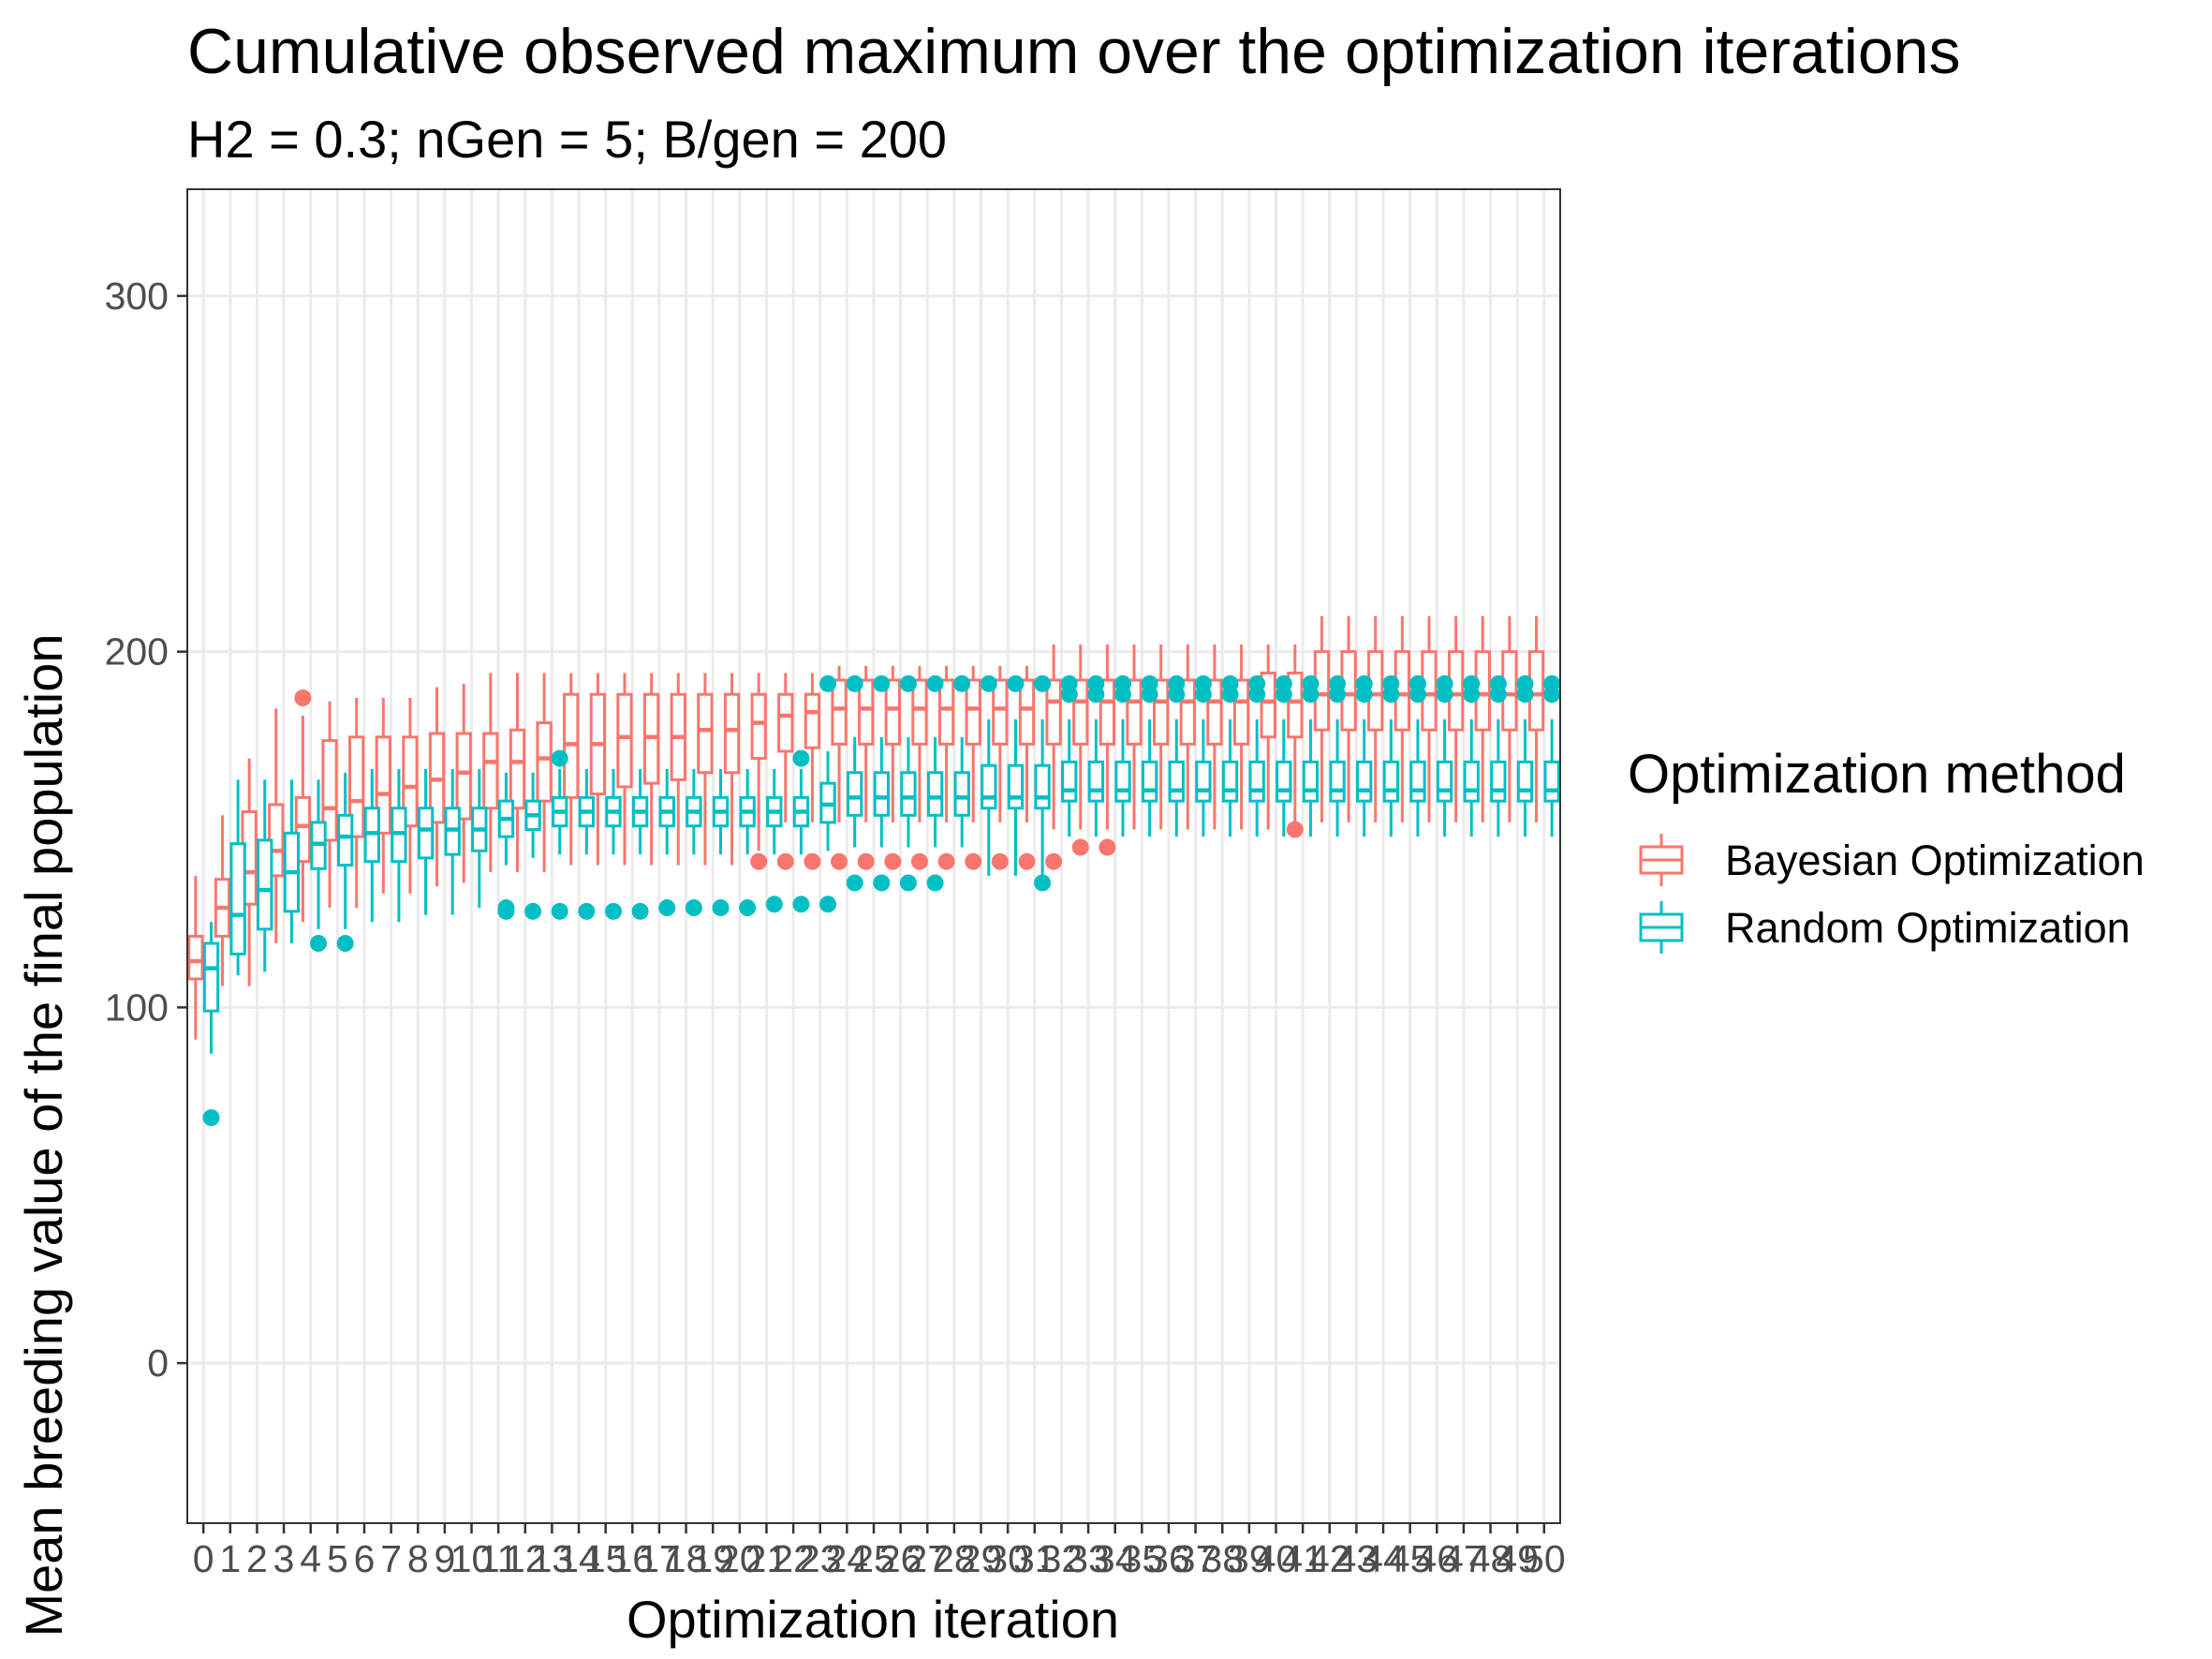  What do you see at coordinates (137, 652) in the screenshot?
I see `y-tick-label: 200` at bounding box center [137, 652].